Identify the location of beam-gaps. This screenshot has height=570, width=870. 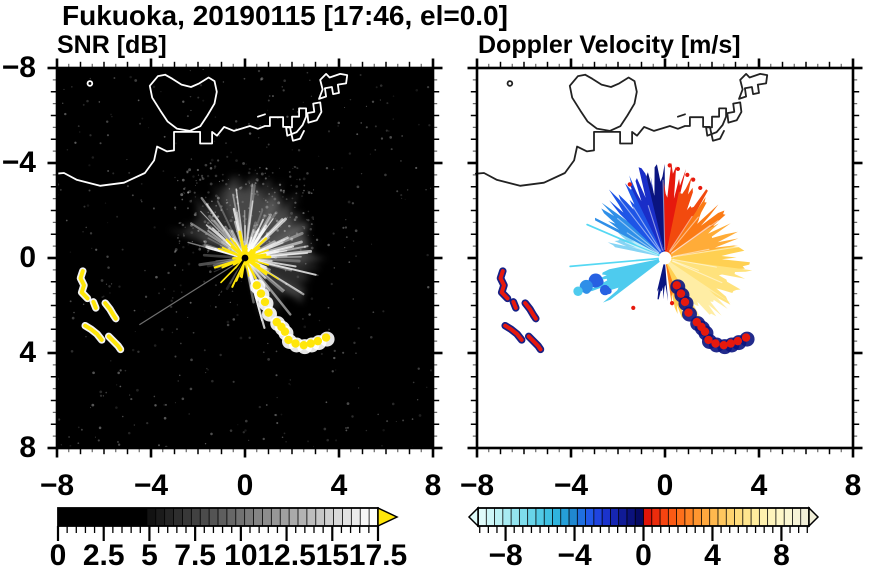
(679, 231).